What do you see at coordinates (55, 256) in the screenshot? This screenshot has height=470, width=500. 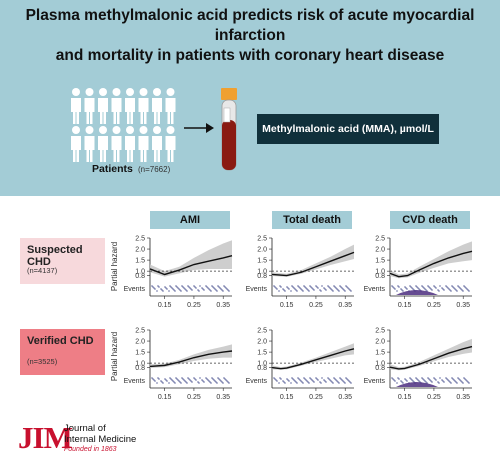 I see `row-name: Suspected CHD` at bounding box center [55, 256].